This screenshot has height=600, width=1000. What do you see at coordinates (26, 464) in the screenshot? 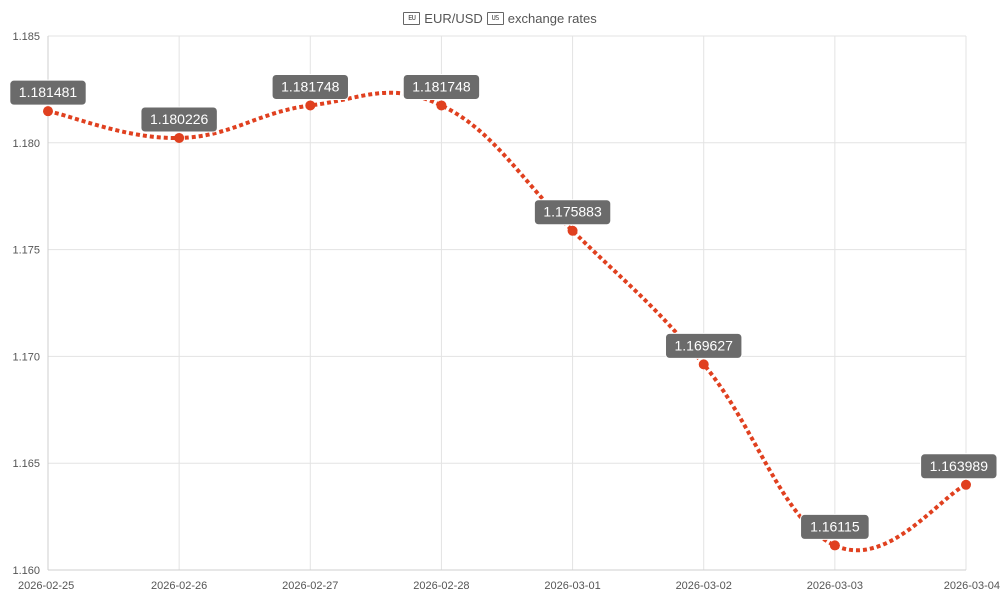
I see `y-tick-label: 1.165` at bounding box center [26, 464].